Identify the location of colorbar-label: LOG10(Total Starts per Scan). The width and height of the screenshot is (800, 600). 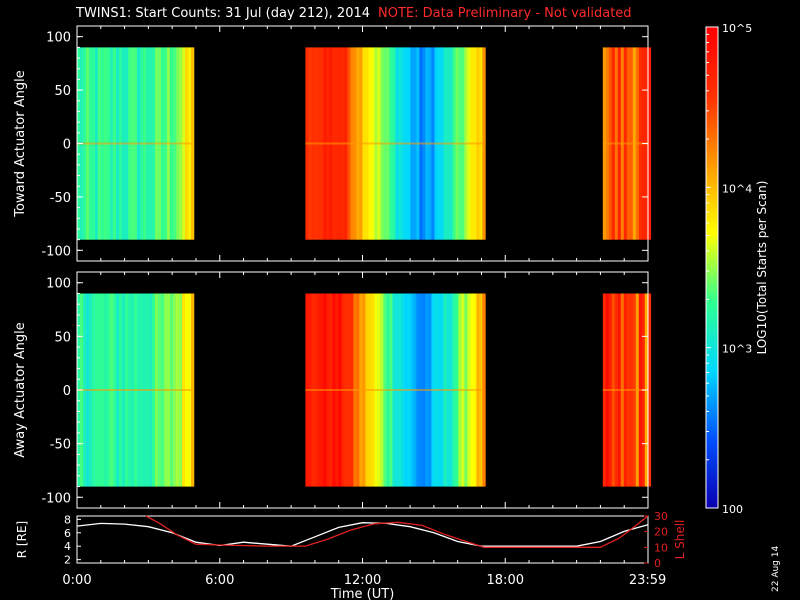
(762, 268).